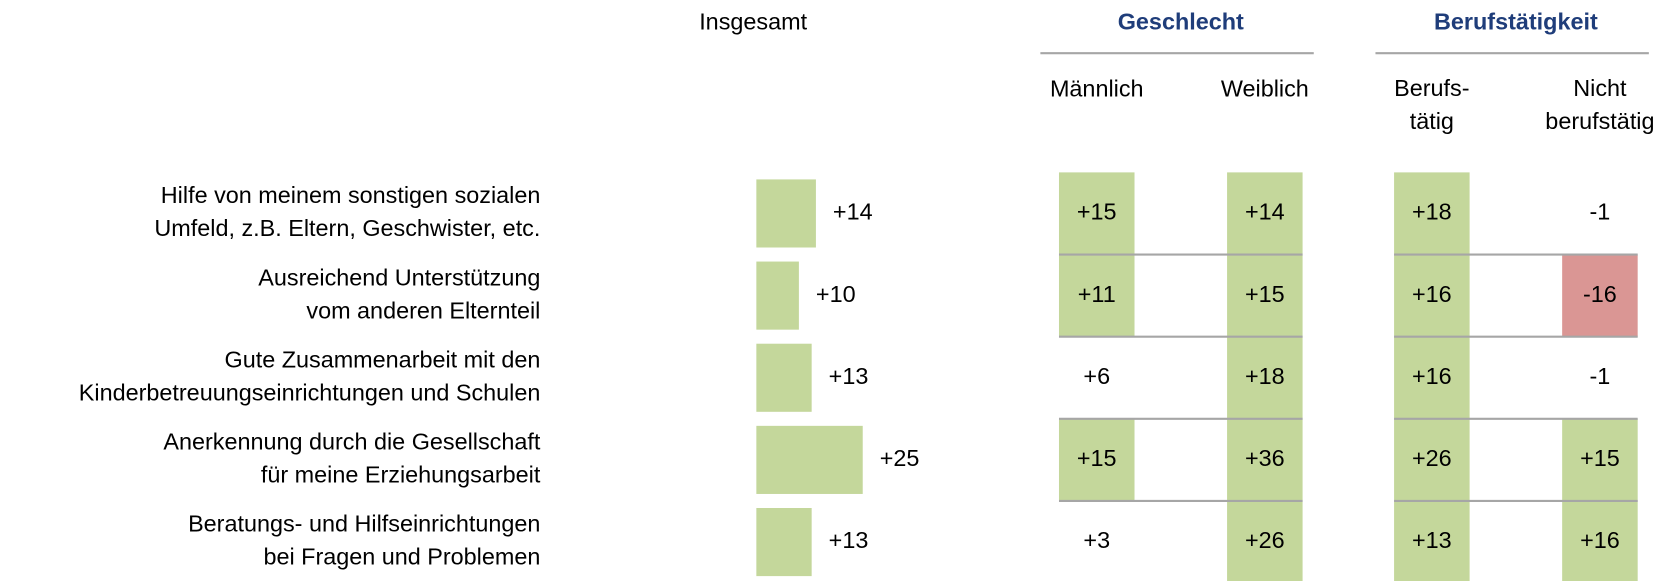  I want to click on bar-label: +10, so click(836, 294).